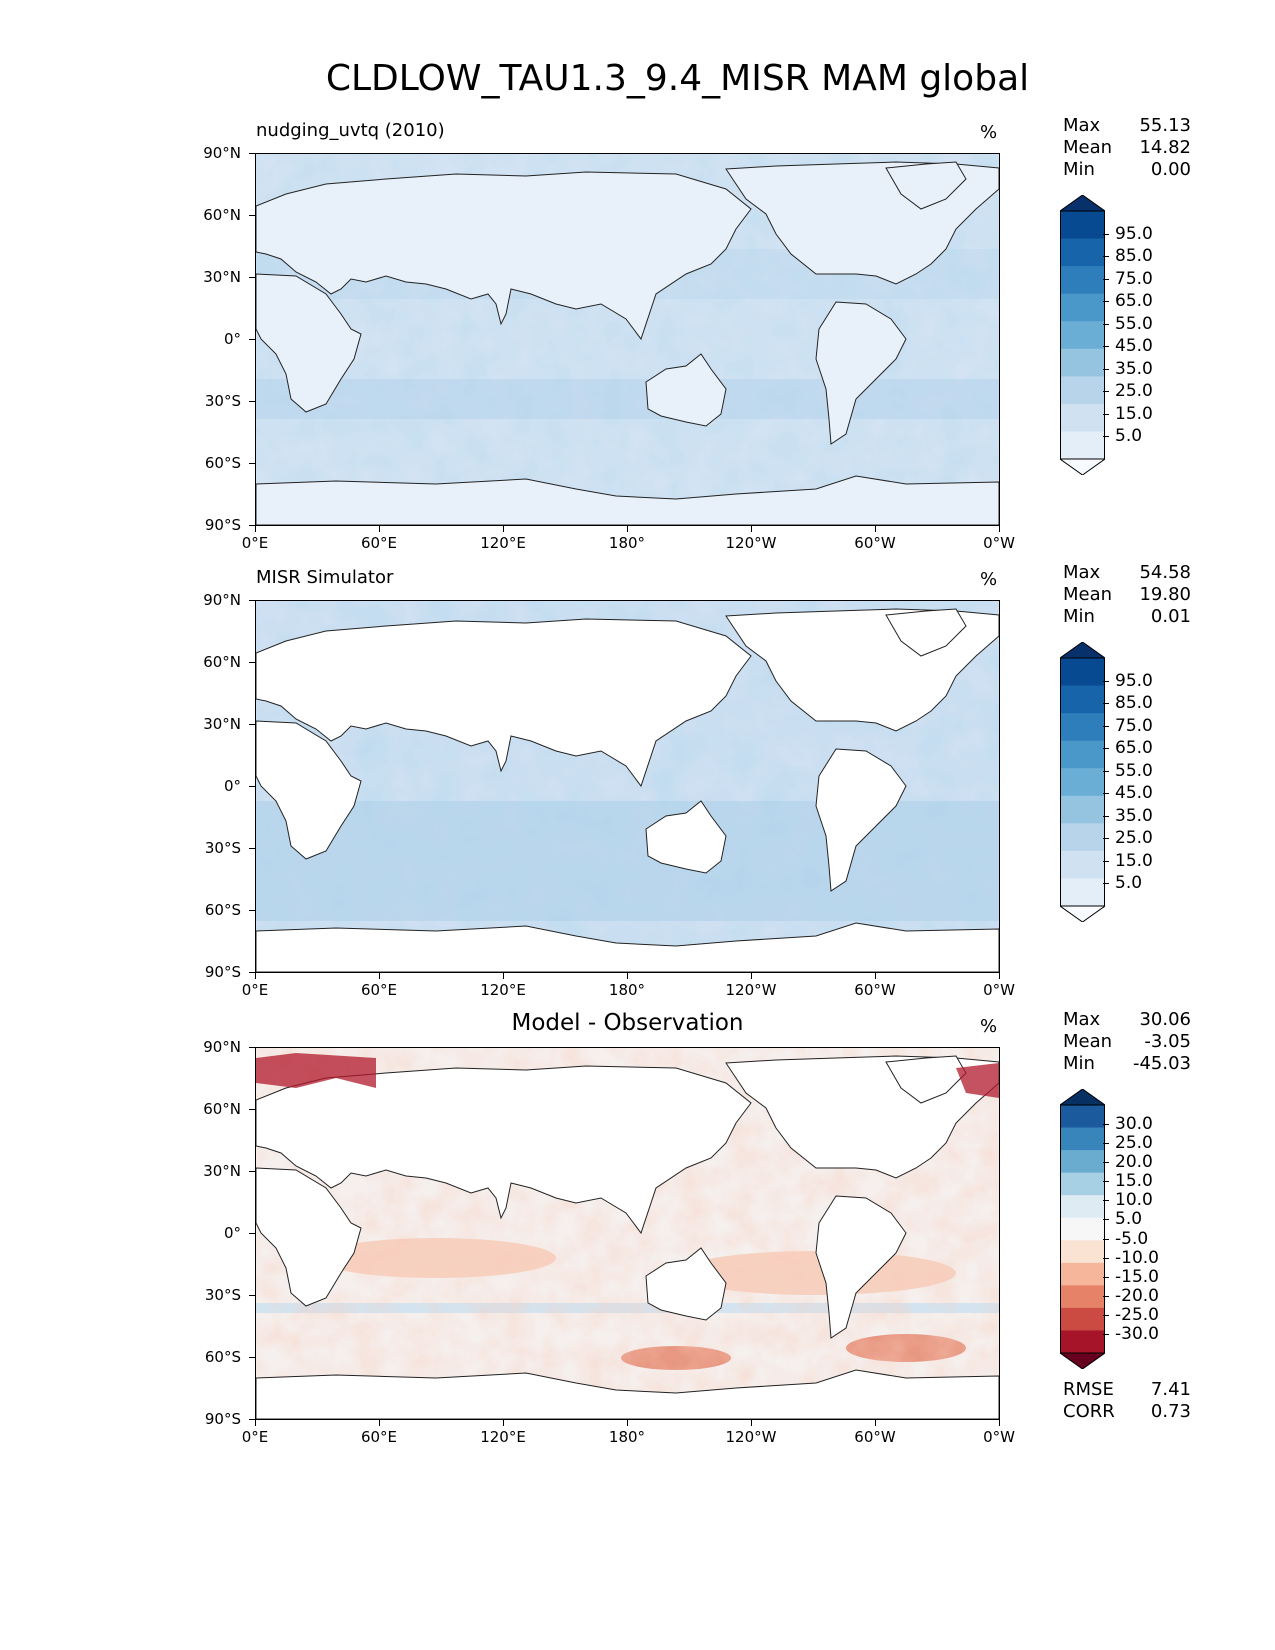  I want to click on map-field-test, so click(627, 339).